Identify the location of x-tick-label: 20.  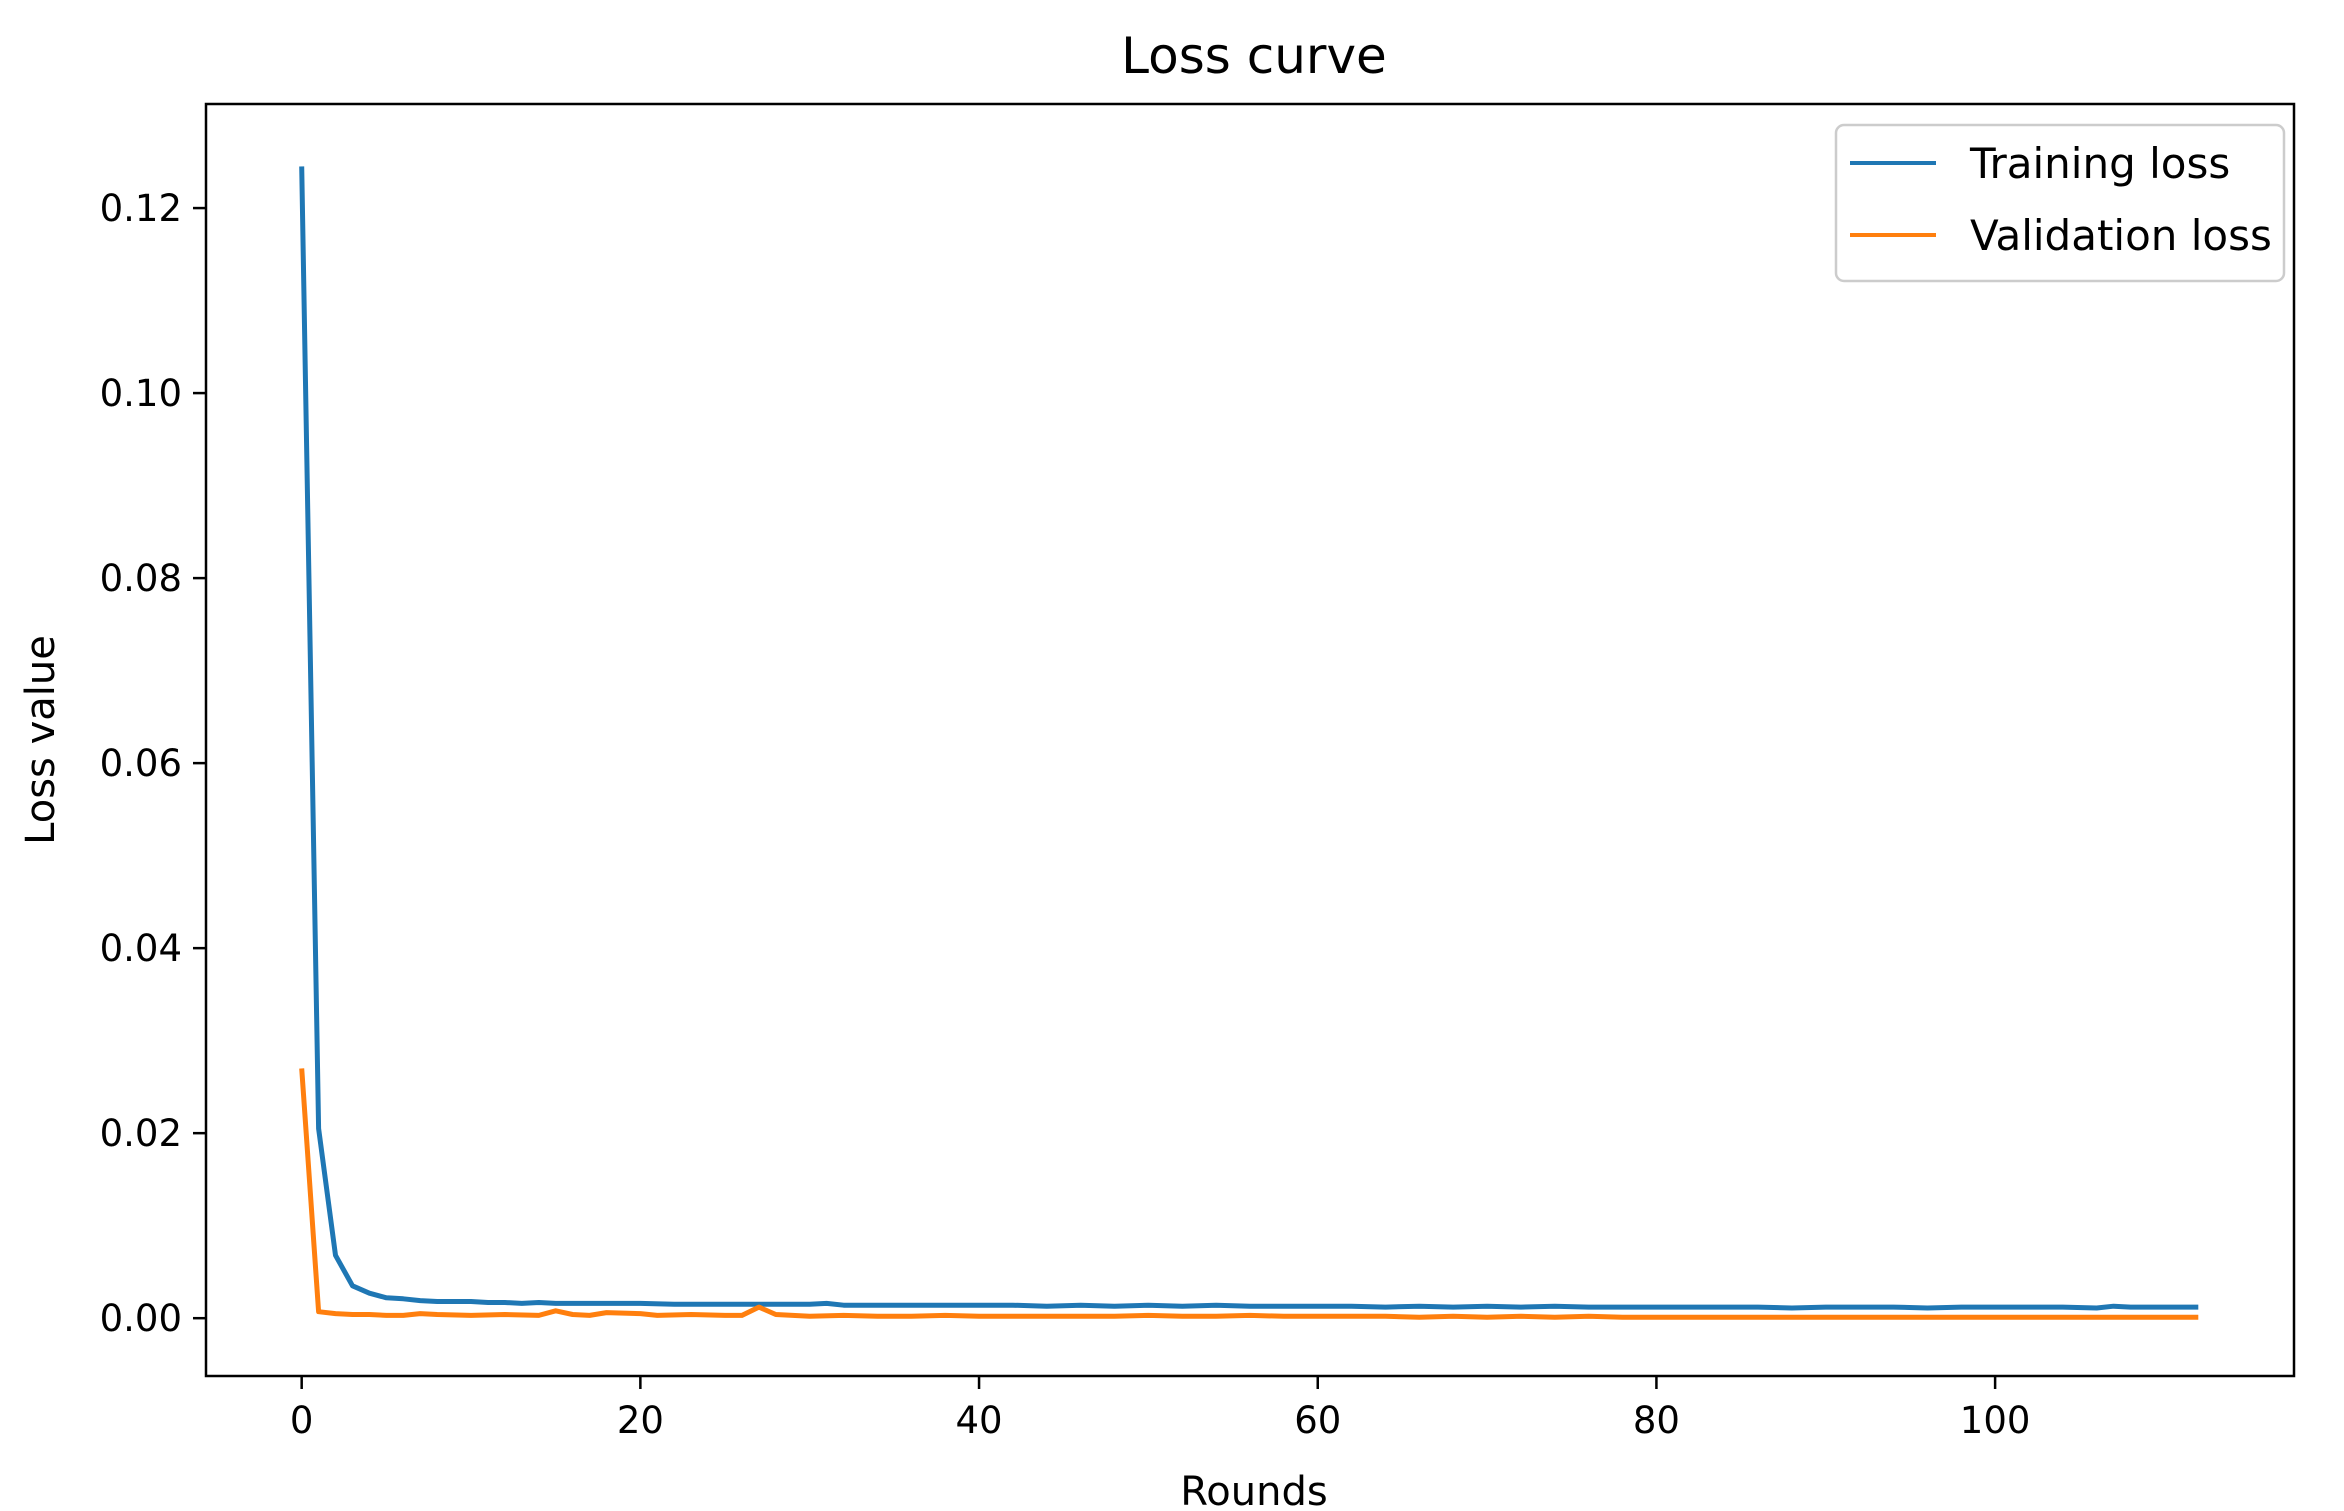
(640, 1420).